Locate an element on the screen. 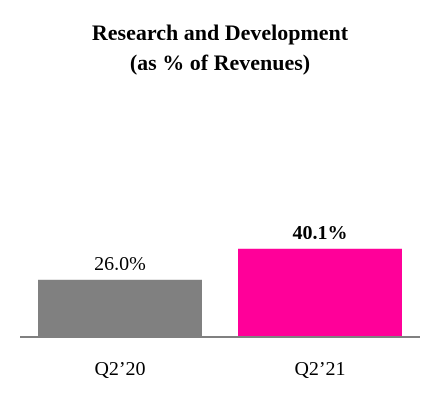 Image resolution: width=440 pixels, height=400 pixels. data-label: 40.1% is located at coordinates (320, 233).